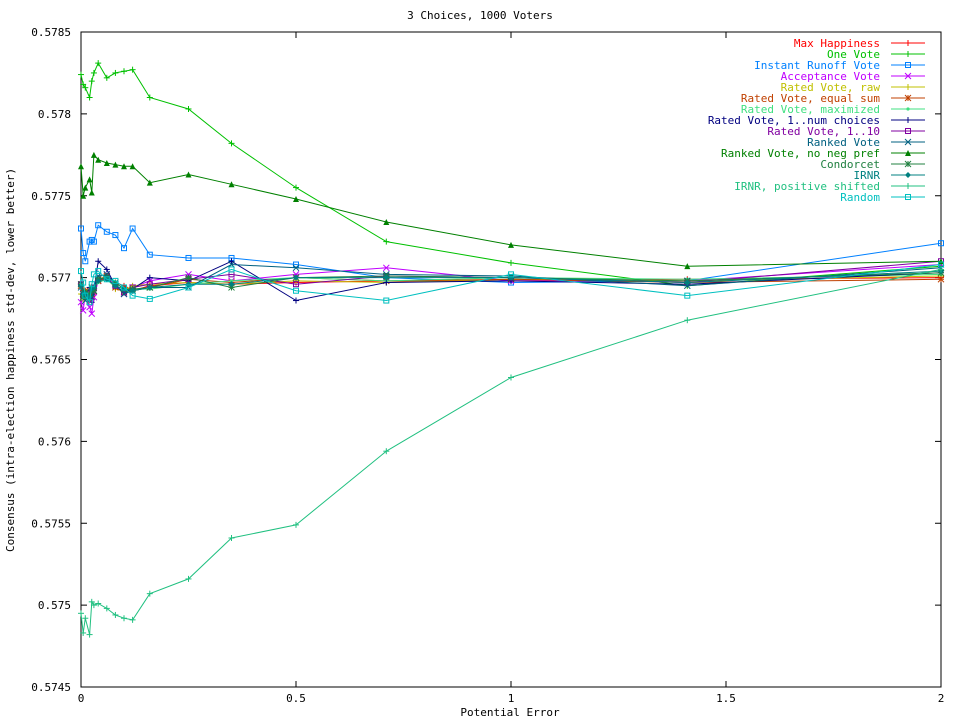 The image size is (960, 725). What do you see at coordinates (54, 605) in the screenshot?
I see `y-tick-label: 0.575` at bounding box center [54, 605].